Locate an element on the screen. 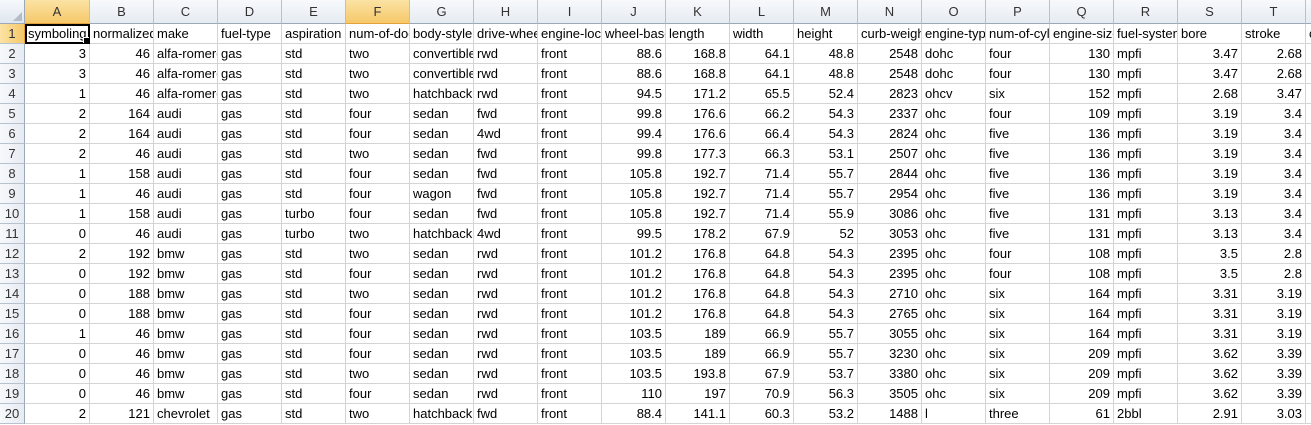  data-cell: 2.8 is located at coordinates (1274, 274).